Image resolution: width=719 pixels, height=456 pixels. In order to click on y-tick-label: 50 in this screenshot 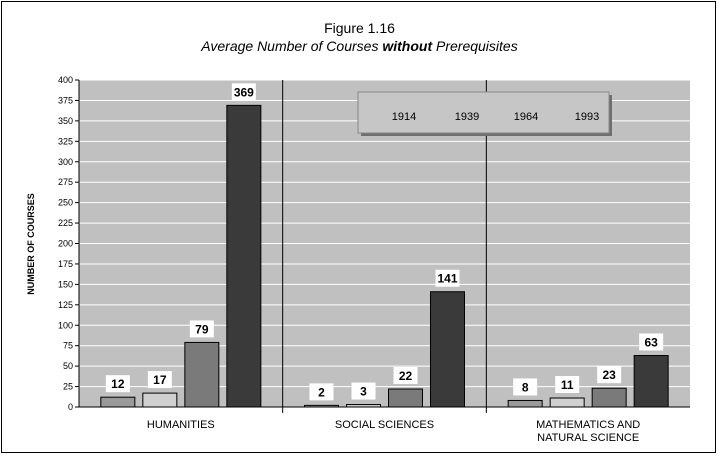, I will do `click(68, 366)`.